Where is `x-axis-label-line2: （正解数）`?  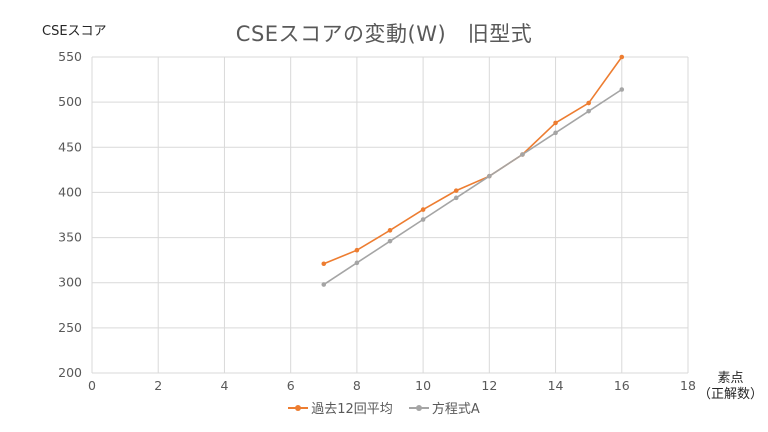 x-axis-label-line2: （正解数） is located at coordinates (731, 394).